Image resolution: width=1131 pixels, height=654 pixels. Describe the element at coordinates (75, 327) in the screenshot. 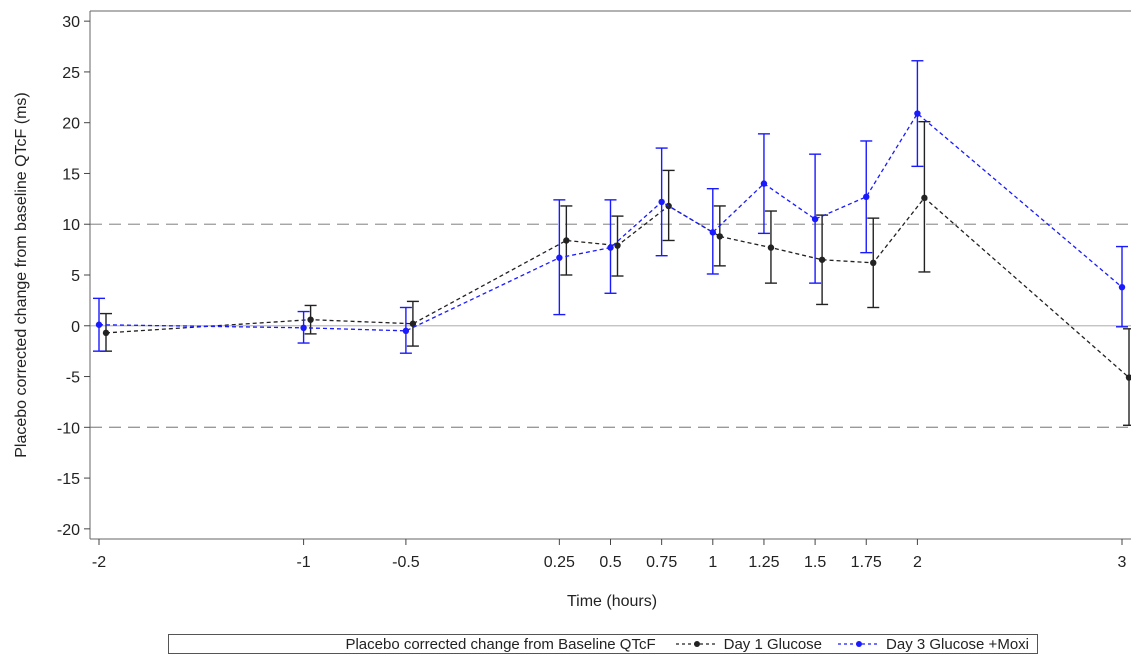

I see `y-tick-label: 0` at that location.